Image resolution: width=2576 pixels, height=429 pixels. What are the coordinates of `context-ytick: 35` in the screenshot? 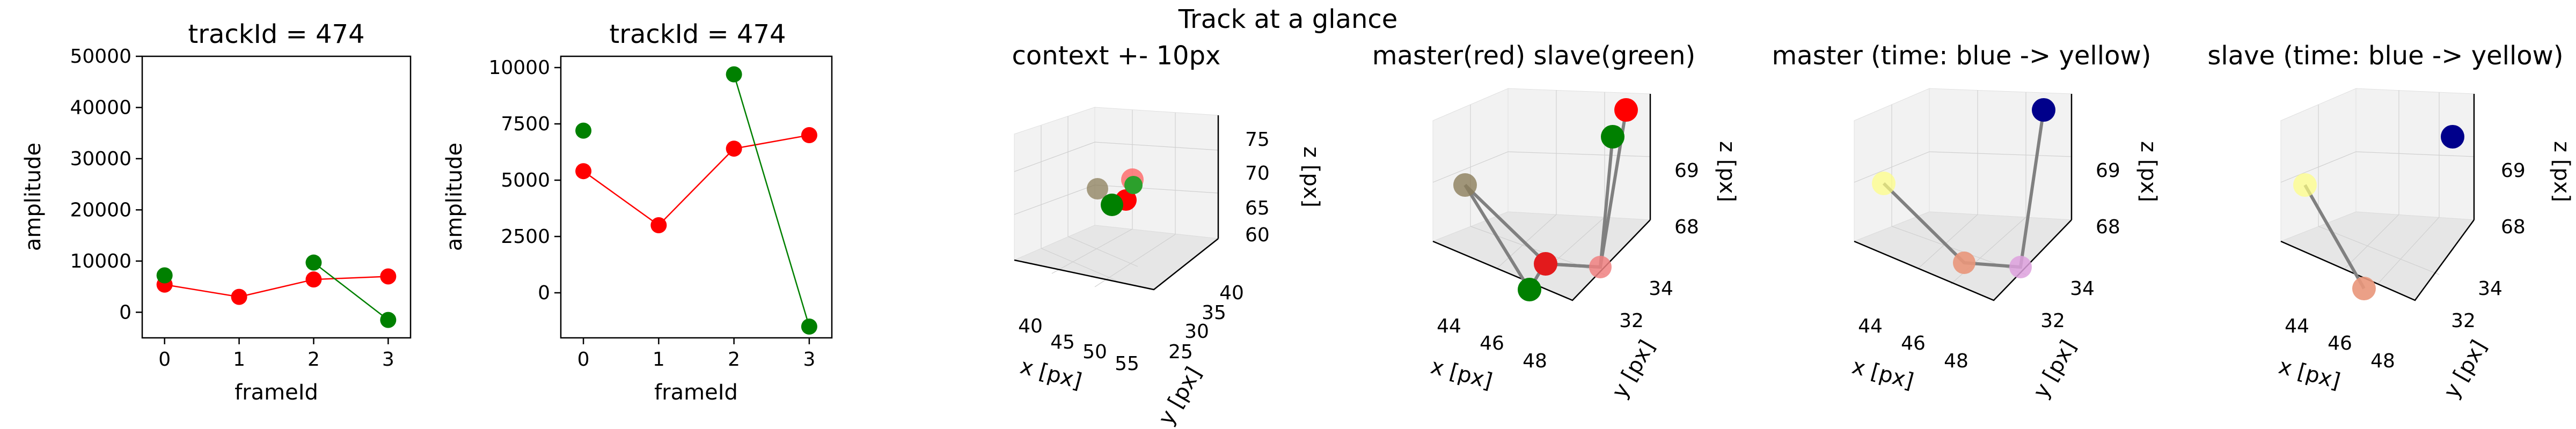 It's located at (1214, 313).